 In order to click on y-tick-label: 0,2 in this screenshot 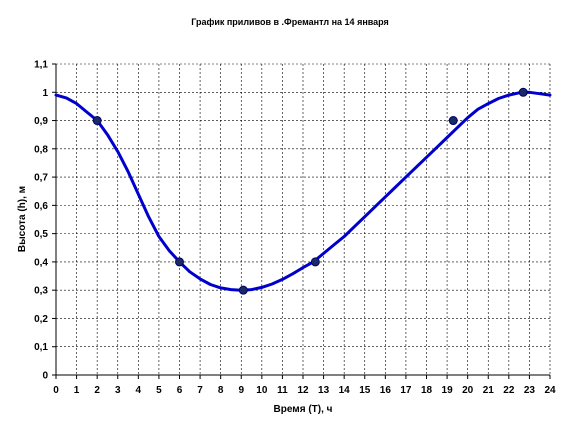, I will do `click(41, 319)`.